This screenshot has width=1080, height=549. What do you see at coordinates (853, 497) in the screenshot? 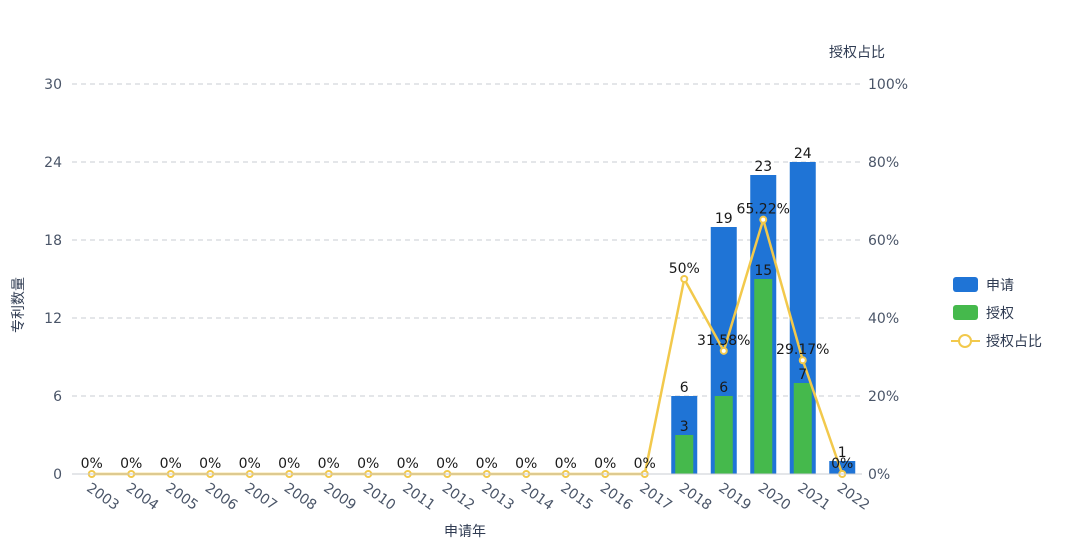
I see `x-tick-label: 2022` at bounding box center [853, 497].